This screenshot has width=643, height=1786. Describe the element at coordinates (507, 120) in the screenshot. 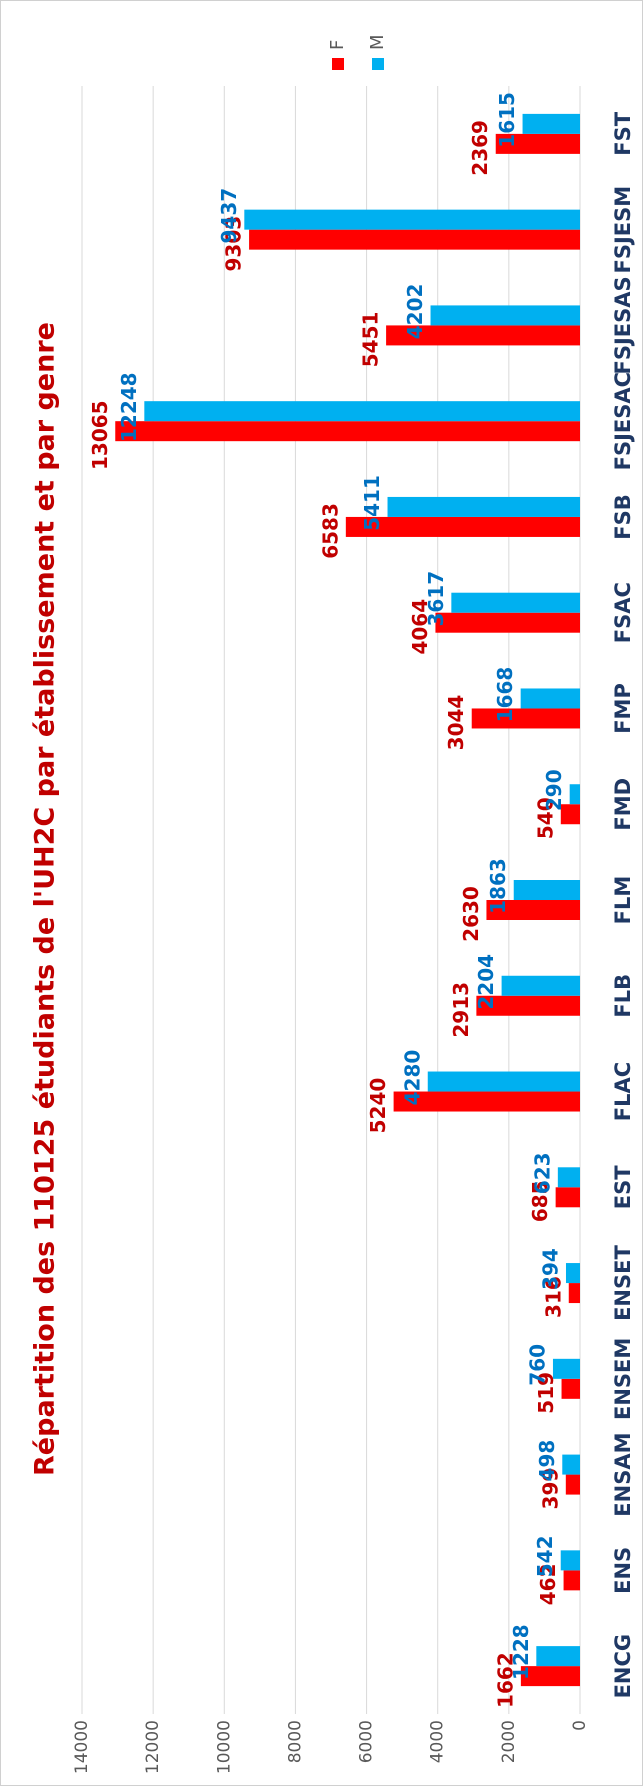

I see `value-label: 1615` at that location.